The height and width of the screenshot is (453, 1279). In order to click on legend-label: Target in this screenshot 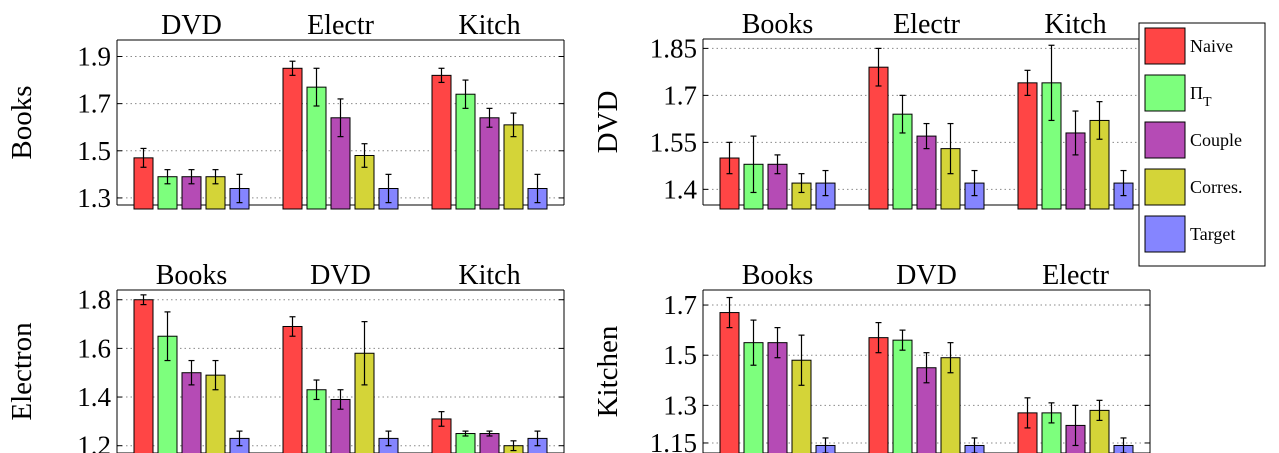, I will do `click(1212, 234)`.